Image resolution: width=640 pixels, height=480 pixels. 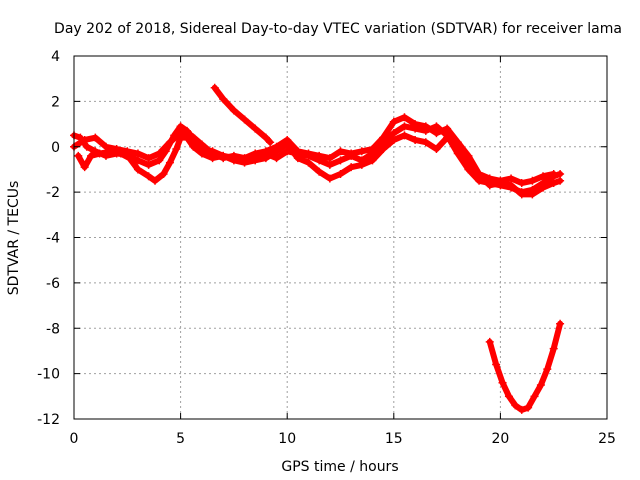 What do you see at coordinates (48, 420) in the screenshot?
I see `y-tick-label: -12` at bounding box center [48, 420].